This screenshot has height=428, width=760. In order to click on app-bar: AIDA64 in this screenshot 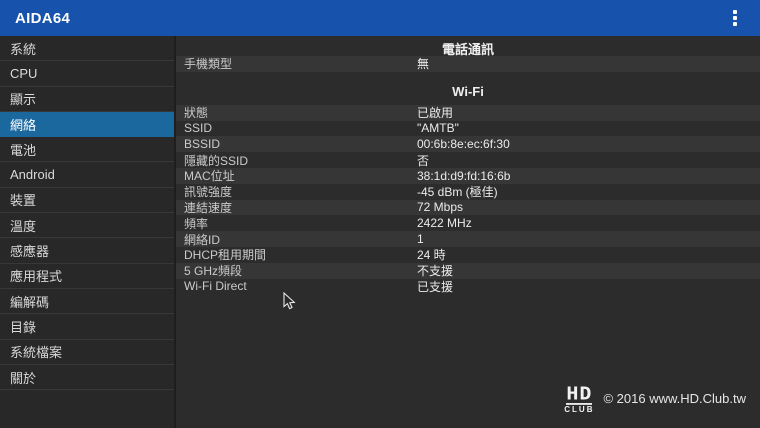, I will do `click(380, 18)`.